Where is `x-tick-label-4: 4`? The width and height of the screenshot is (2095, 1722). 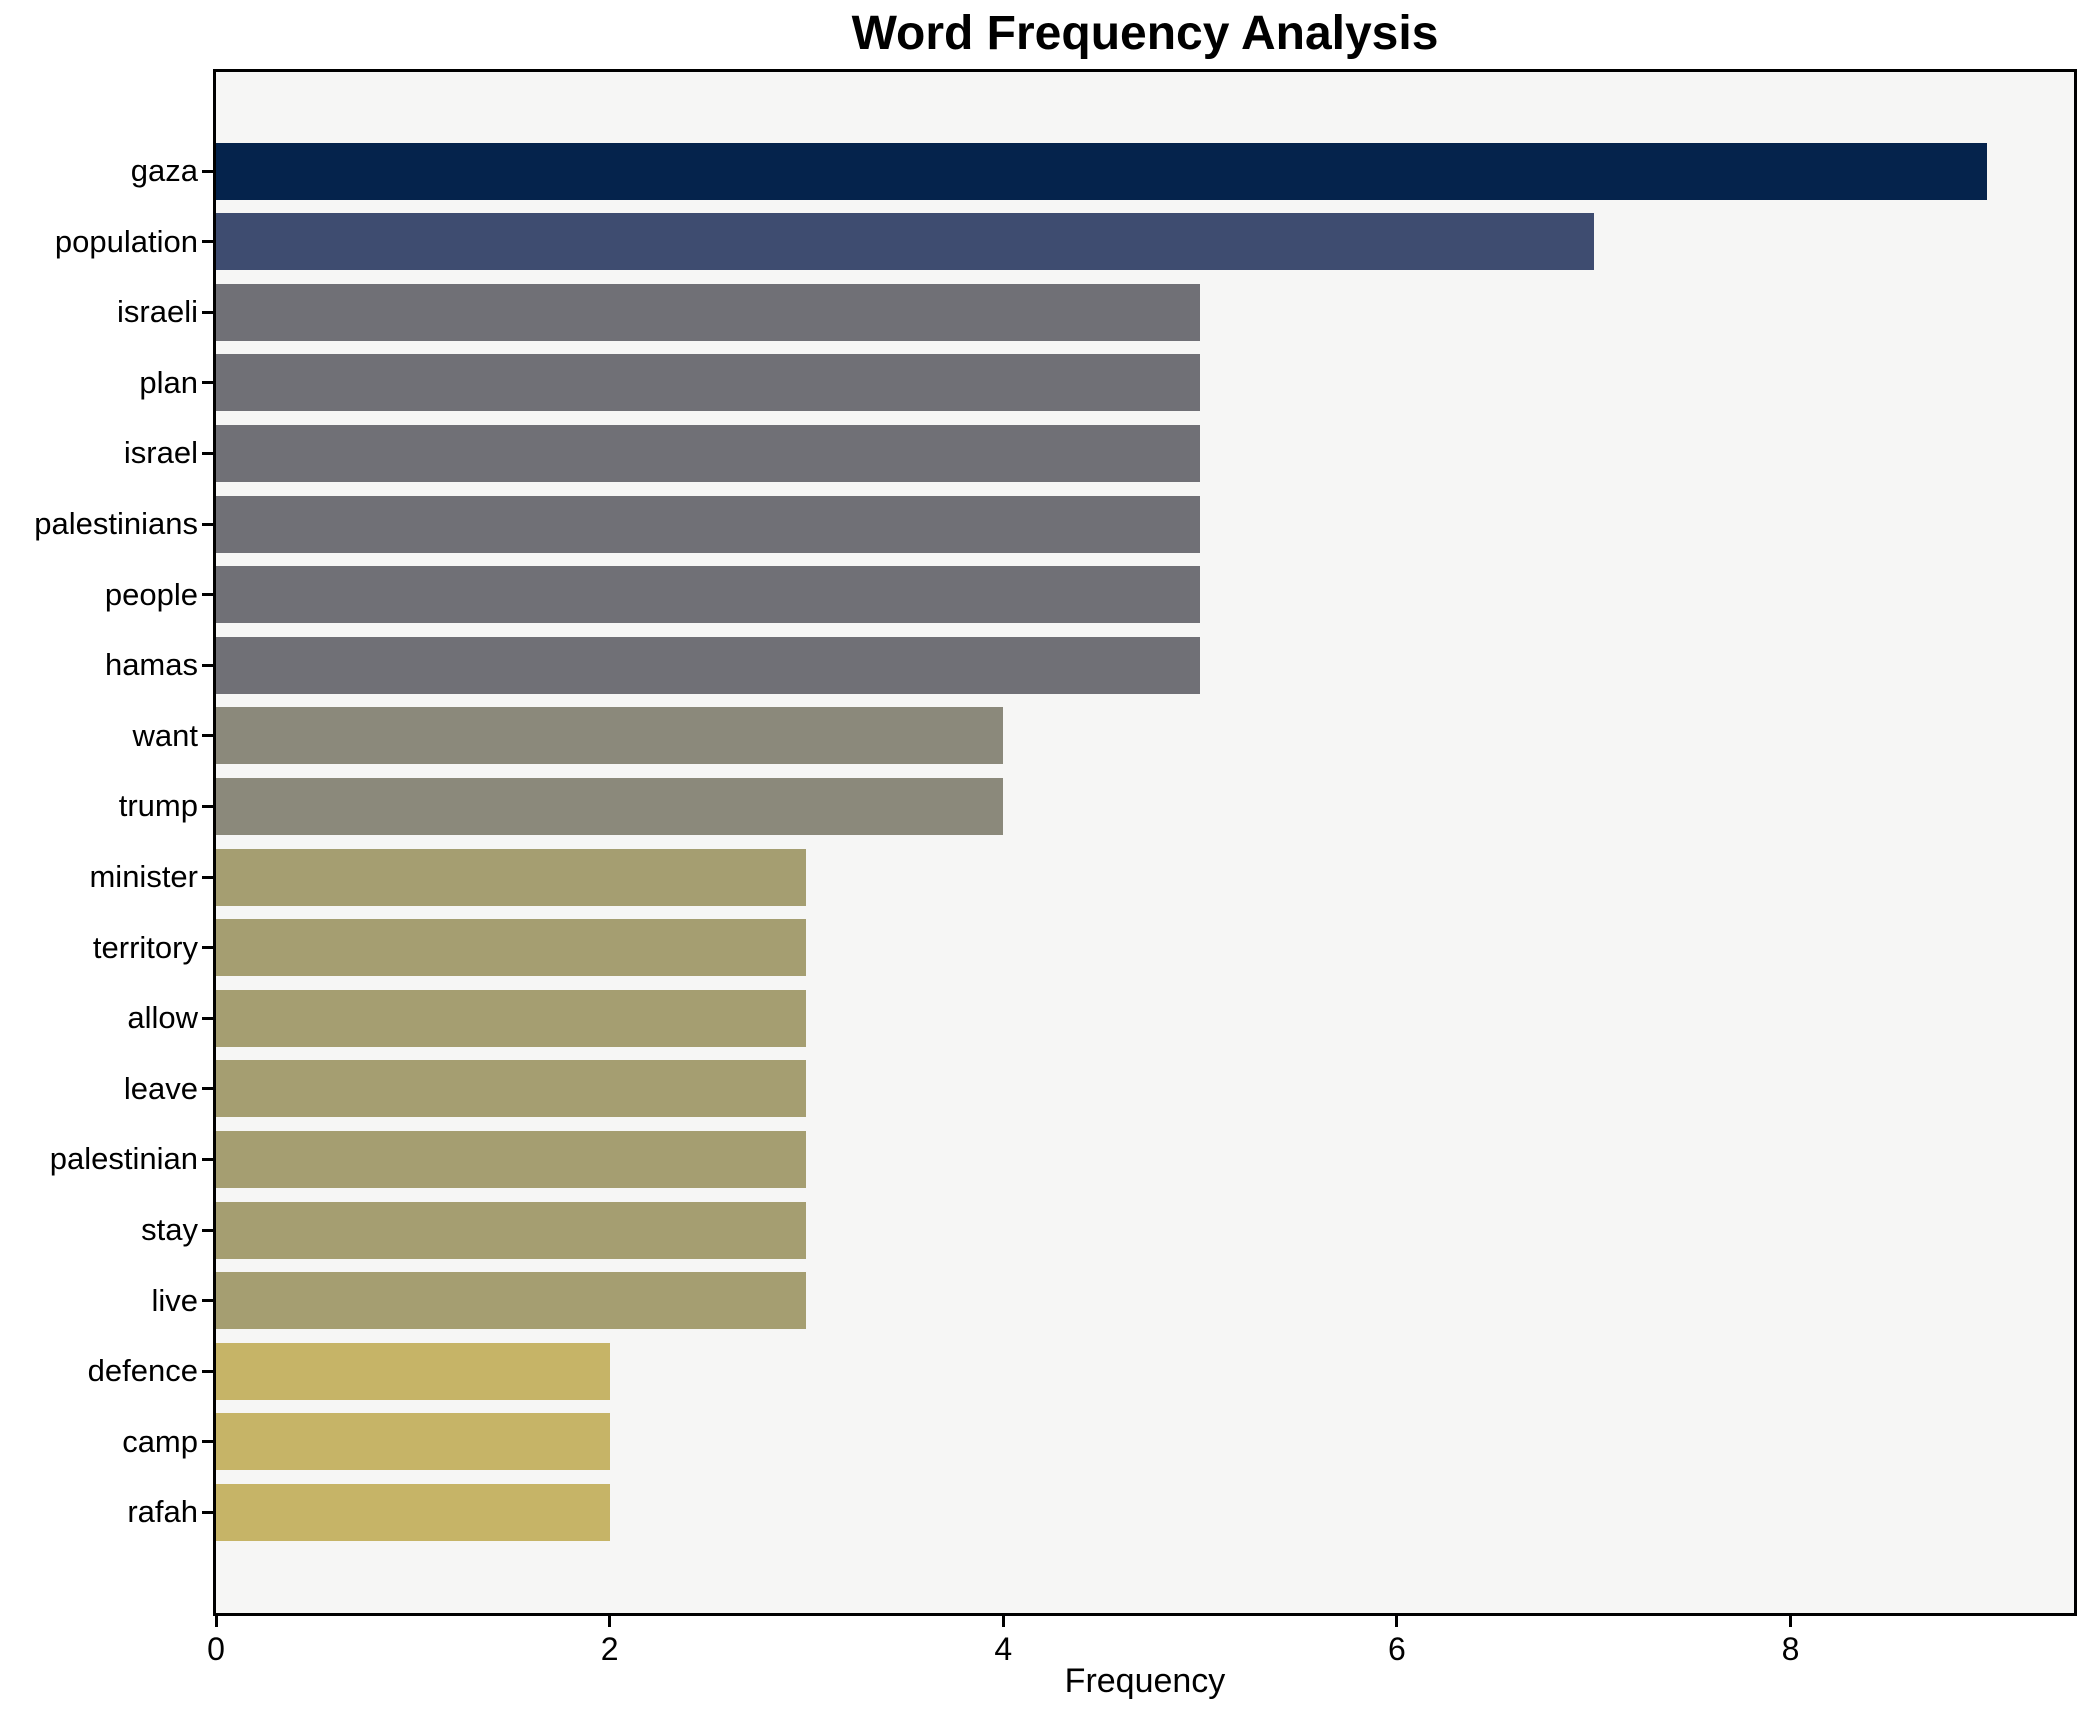
x-tick-label-4: 4 is located at coordinates (1003, 1649).